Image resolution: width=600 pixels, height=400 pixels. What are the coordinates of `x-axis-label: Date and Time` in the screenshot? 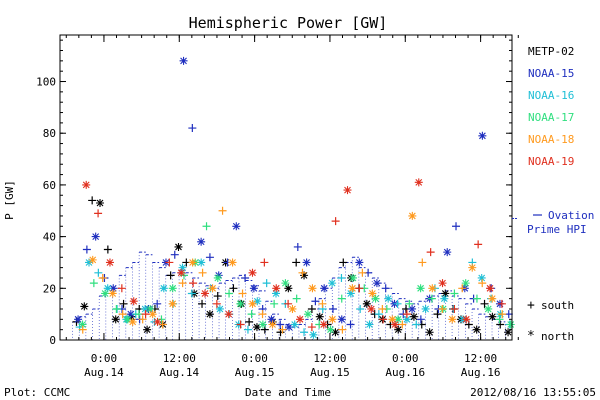 It's located at (288, 392).